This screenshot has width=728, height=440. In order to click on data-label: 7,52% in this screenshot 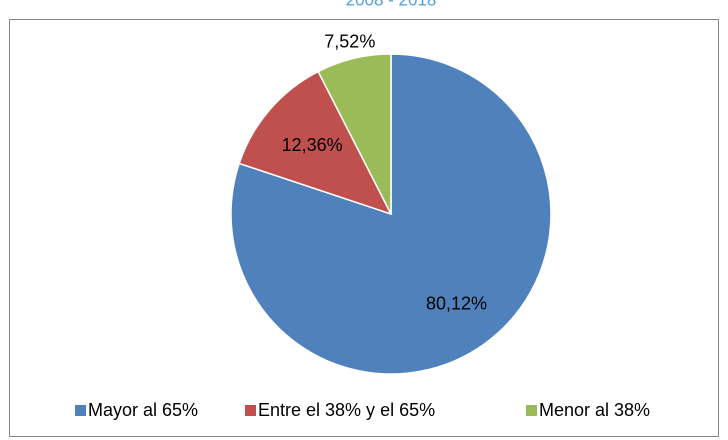, I will do `click(349, 42)`.